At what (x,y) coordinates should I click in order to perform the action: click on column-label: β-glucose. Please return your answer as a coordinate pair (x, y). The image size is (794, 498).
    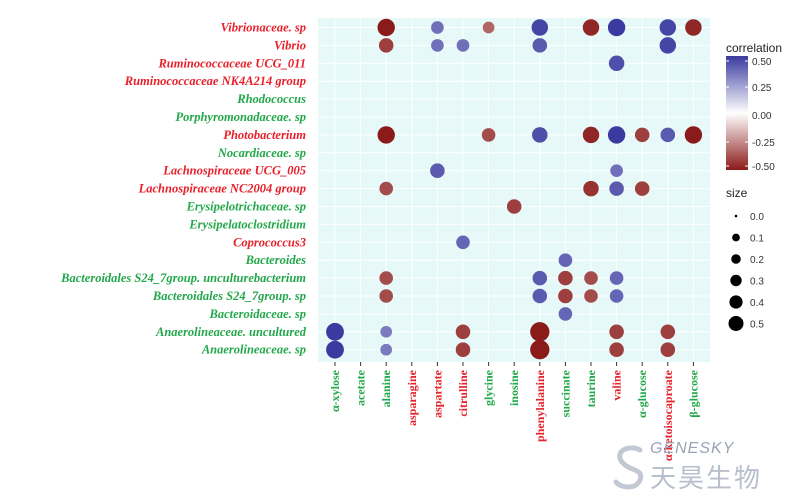
    Looking at the image, I should click on (693, 393).